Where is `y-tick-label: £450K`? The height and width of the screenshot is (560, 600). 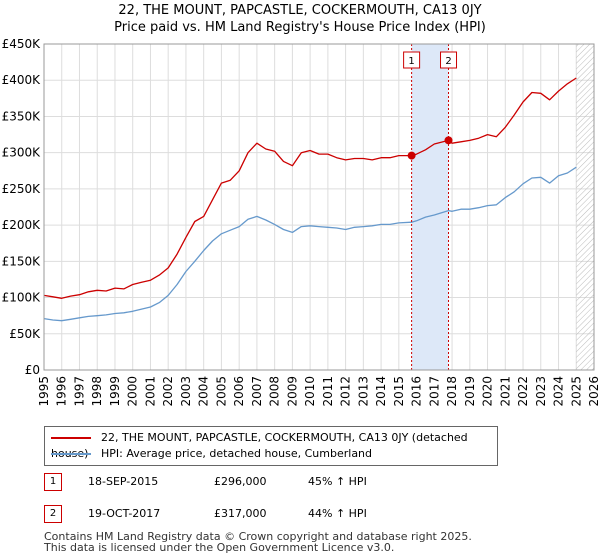 y-tick-label: £450K is located at coordinates (22, 44).